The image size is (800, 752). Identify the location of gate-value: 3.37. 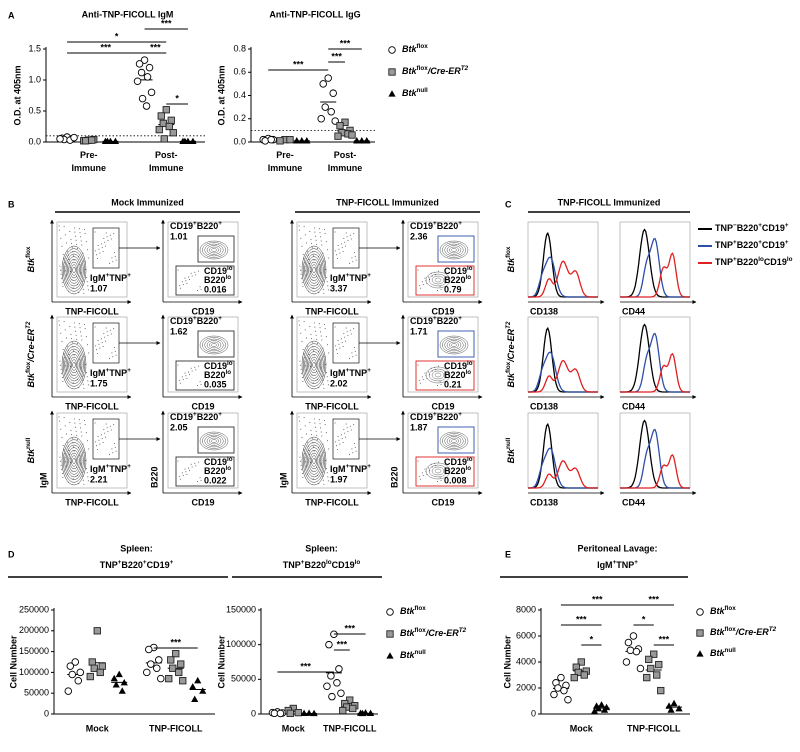
(339, 288).